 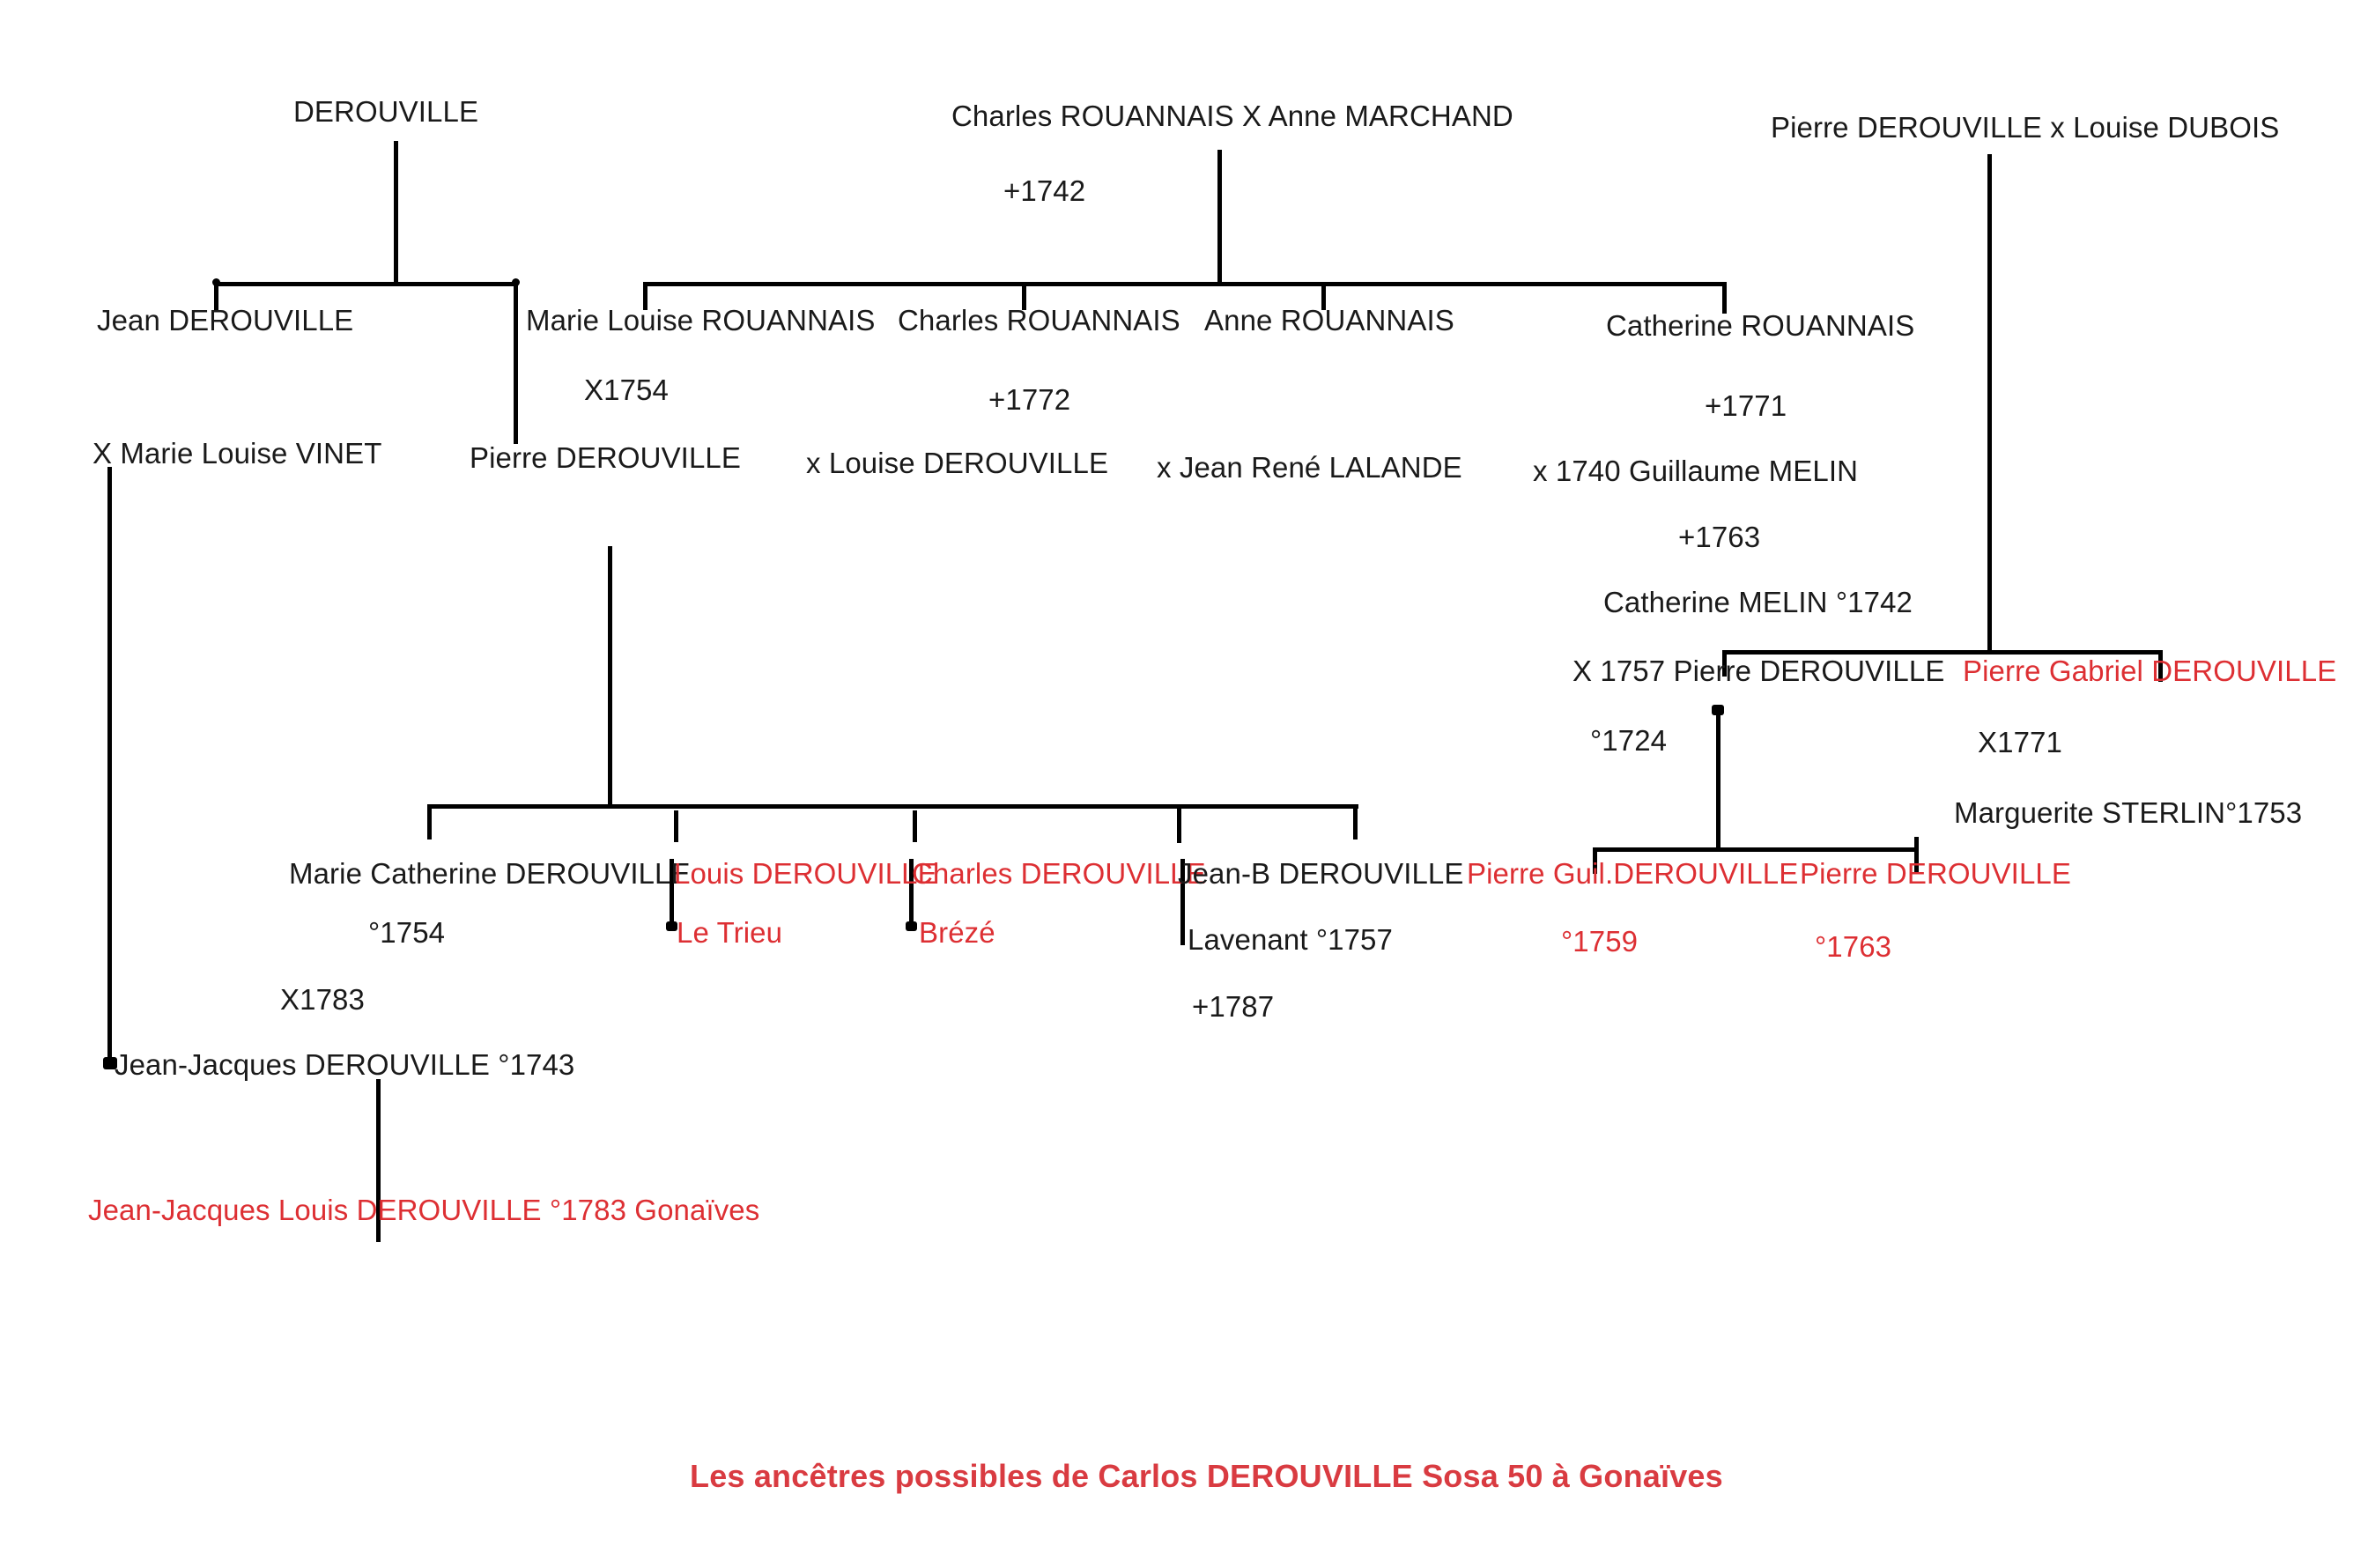 I want to click on connector-catherine-rouannais-drop, so click(x=1724, y=298).